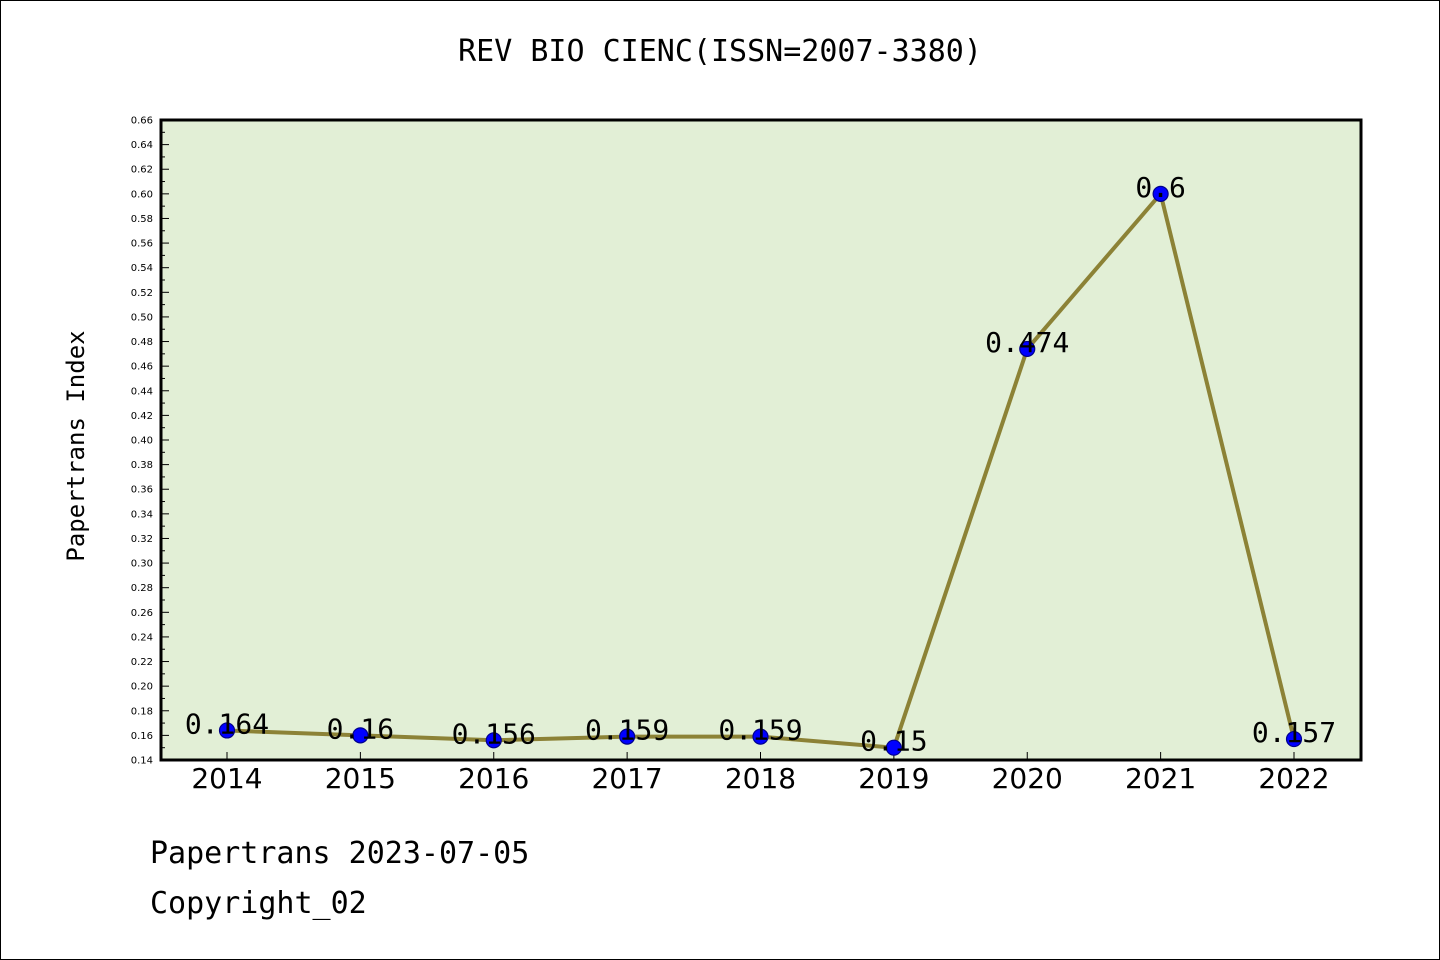 The image size is (1440, 960). What do you see at coordinates (142, 662) in the screenshot?
I see `y-tick-label: 0.22` at bounding box center [142, 662].